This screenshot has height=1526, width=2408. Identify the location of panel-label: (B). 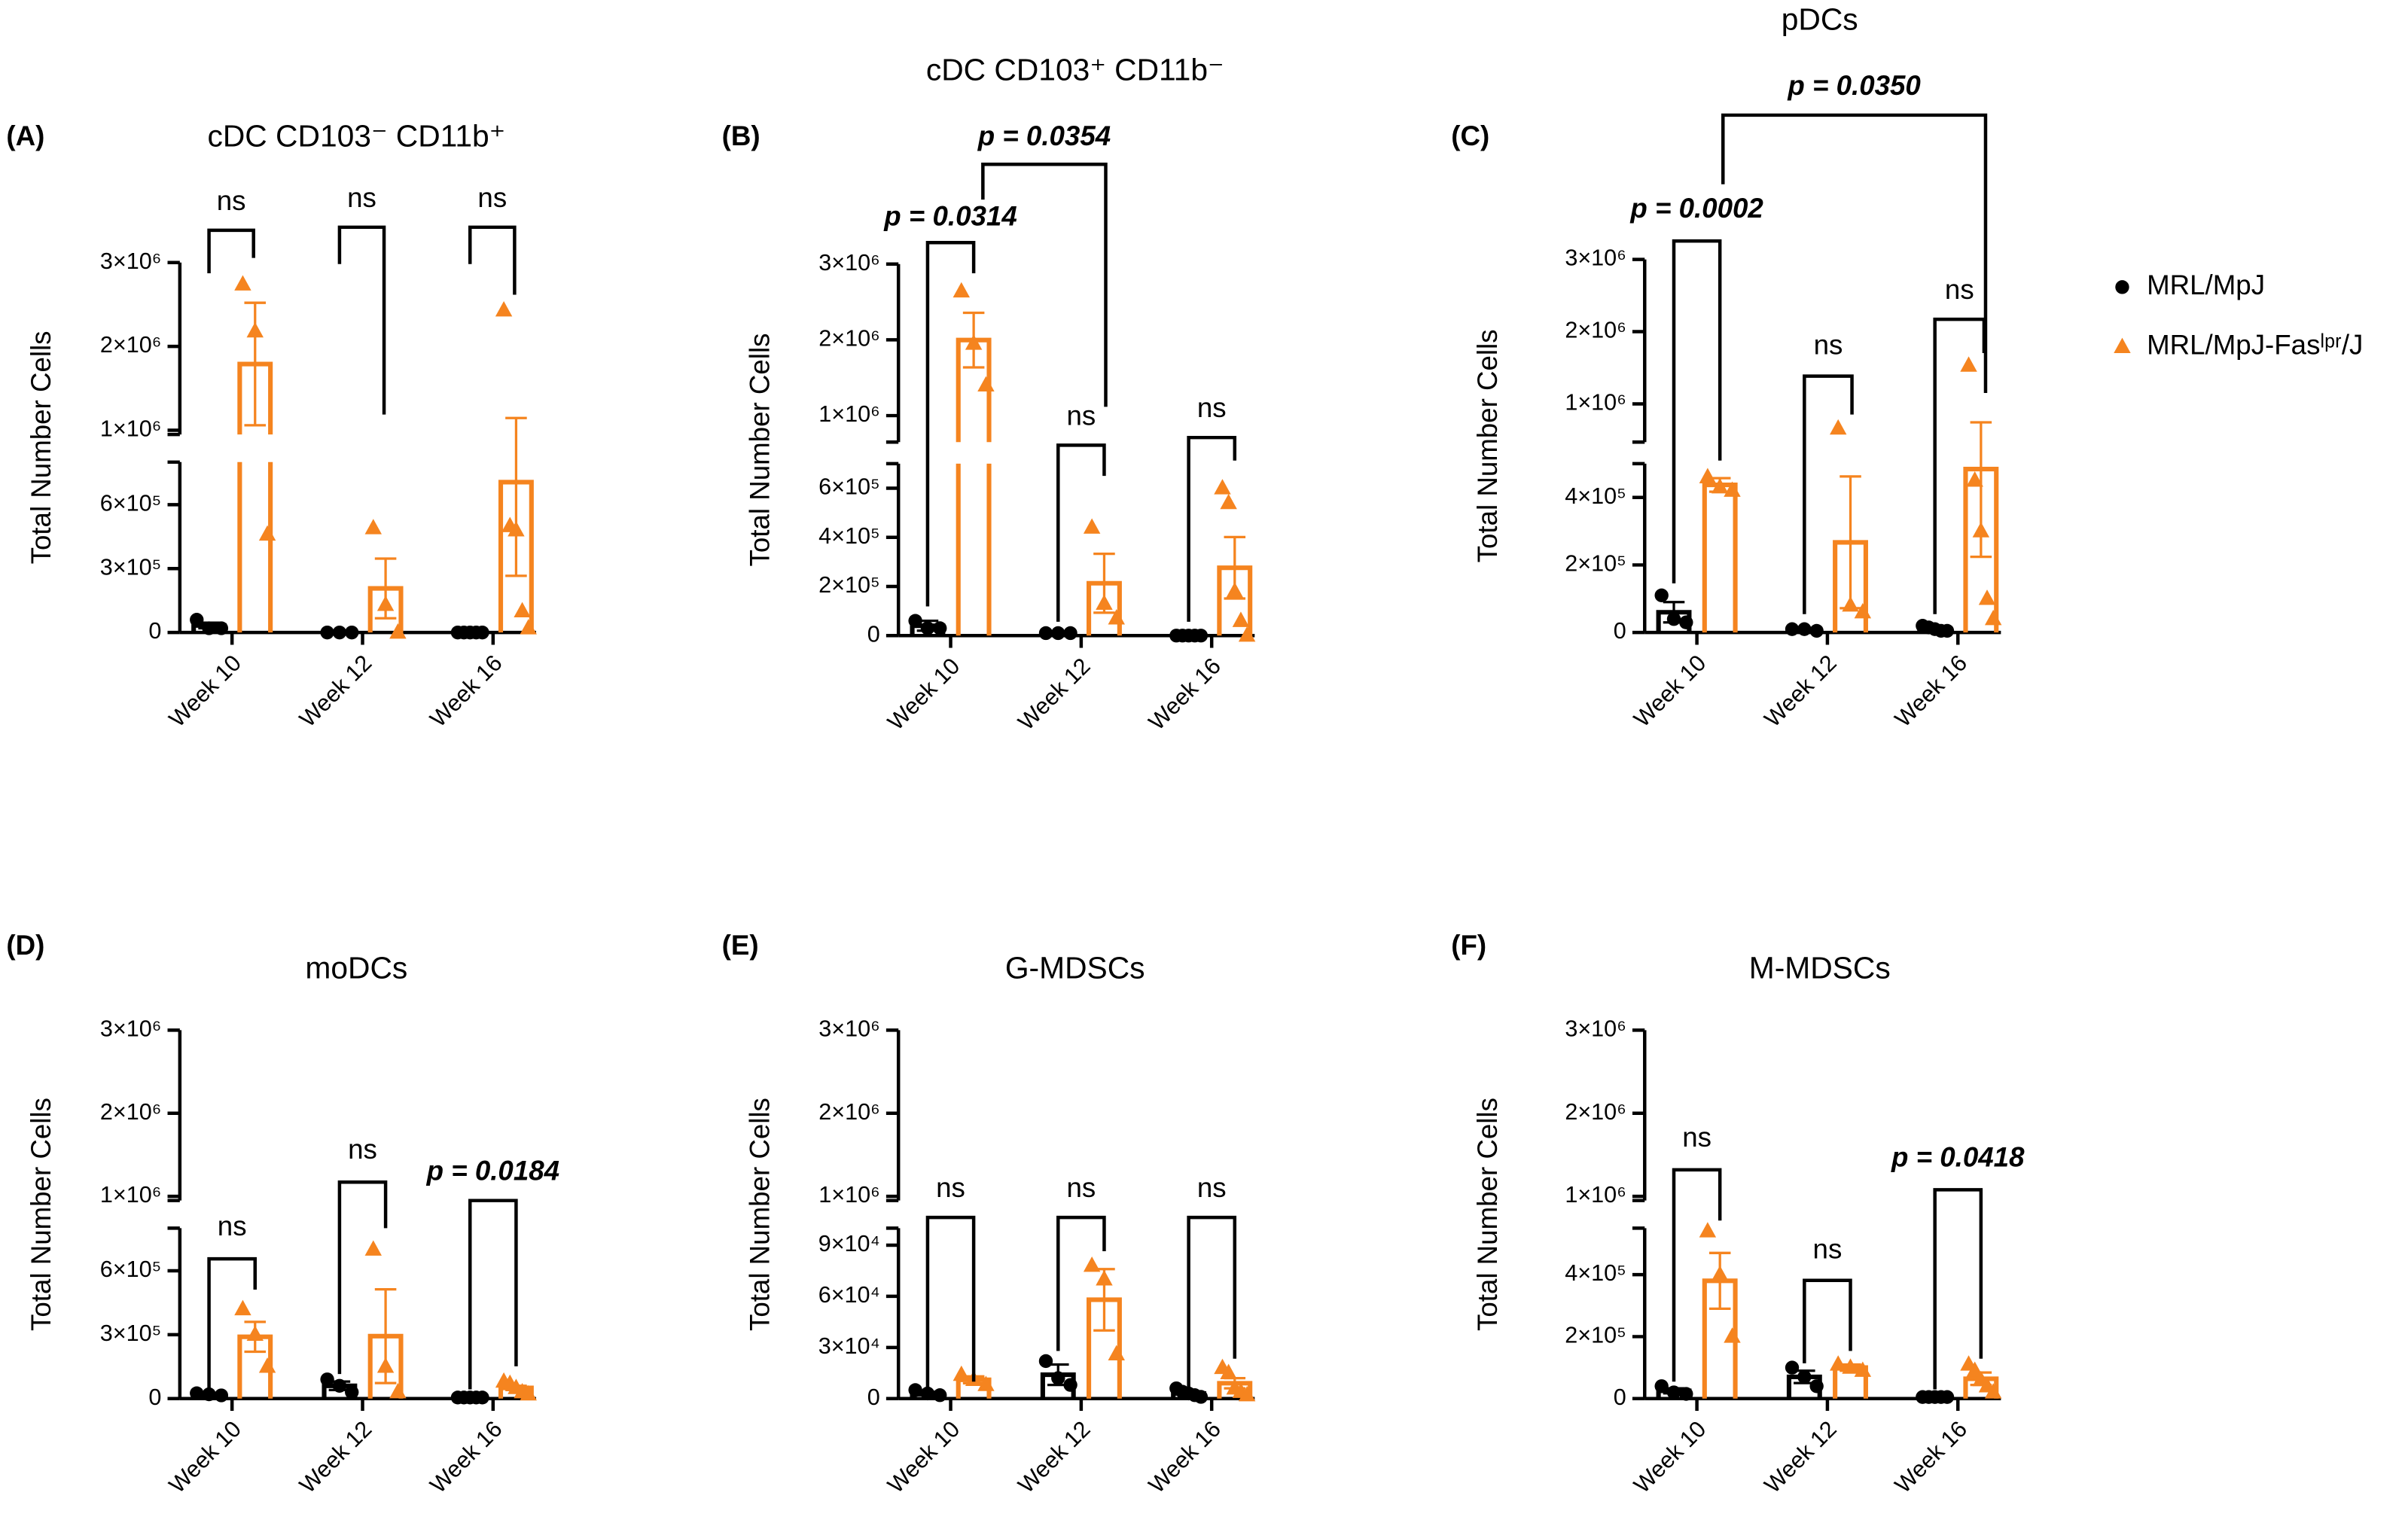
(741, 135).